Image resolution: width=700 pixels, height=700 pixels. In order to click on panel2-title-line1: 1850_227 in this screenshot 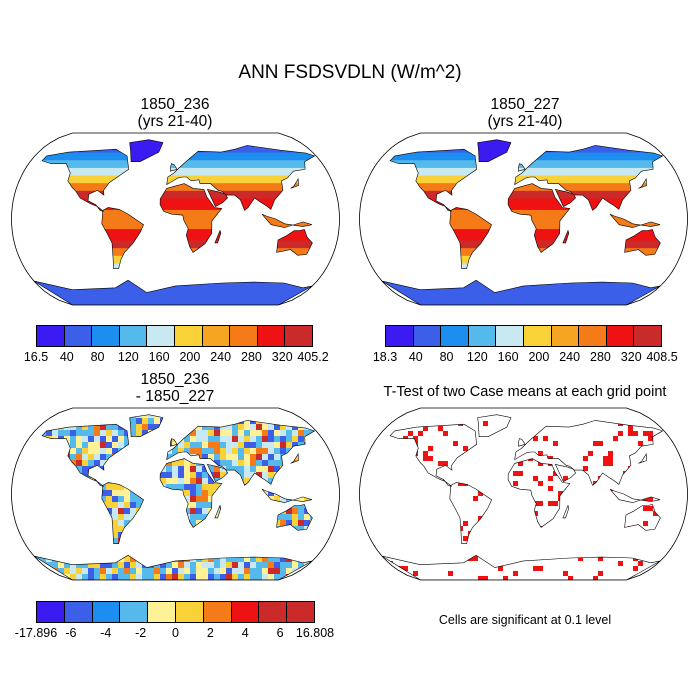, I will do `click(525, 104)`.